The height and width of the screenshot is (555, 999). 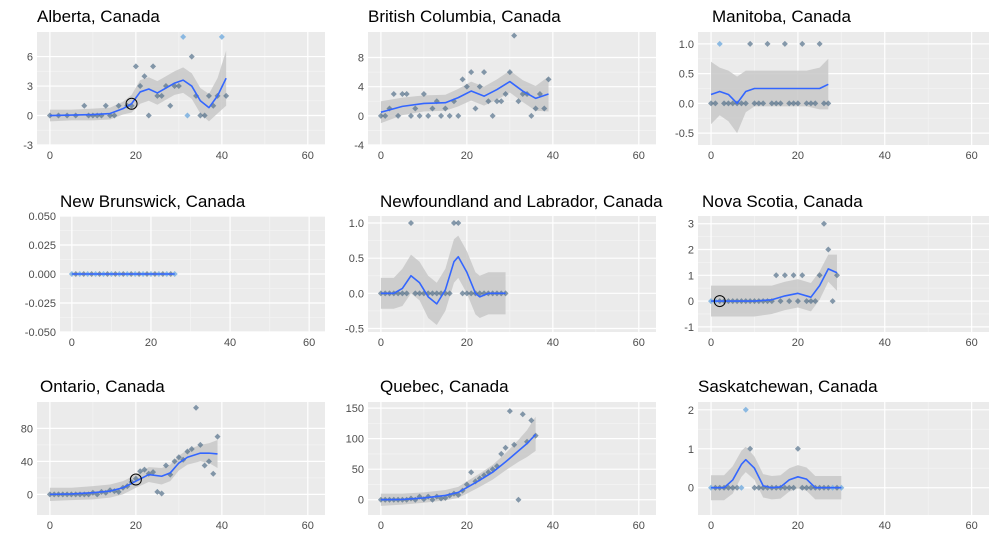 I want to click on y-tick-label: 0, so click(x=691, y=302).